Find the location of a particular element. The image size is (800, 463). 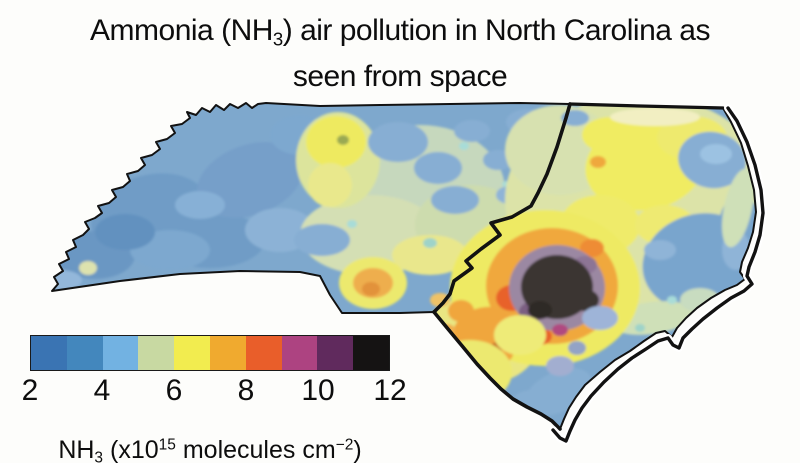

colorbar-tick: 4 is located at coordinates (102, 390).